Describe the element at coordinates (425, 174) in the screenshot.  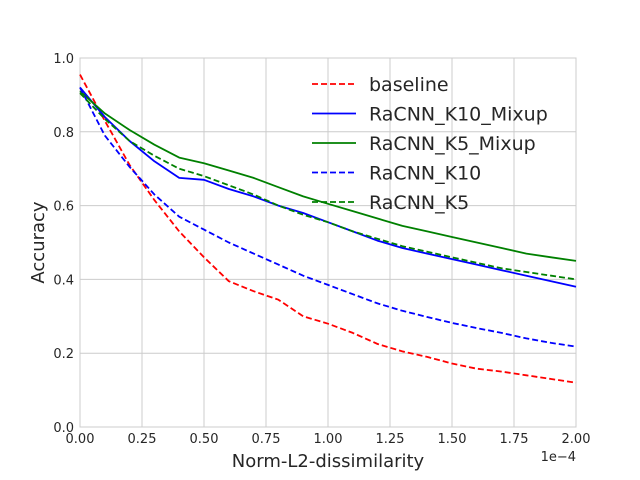
I see `legend-label: RaCNN_K10` at that location.